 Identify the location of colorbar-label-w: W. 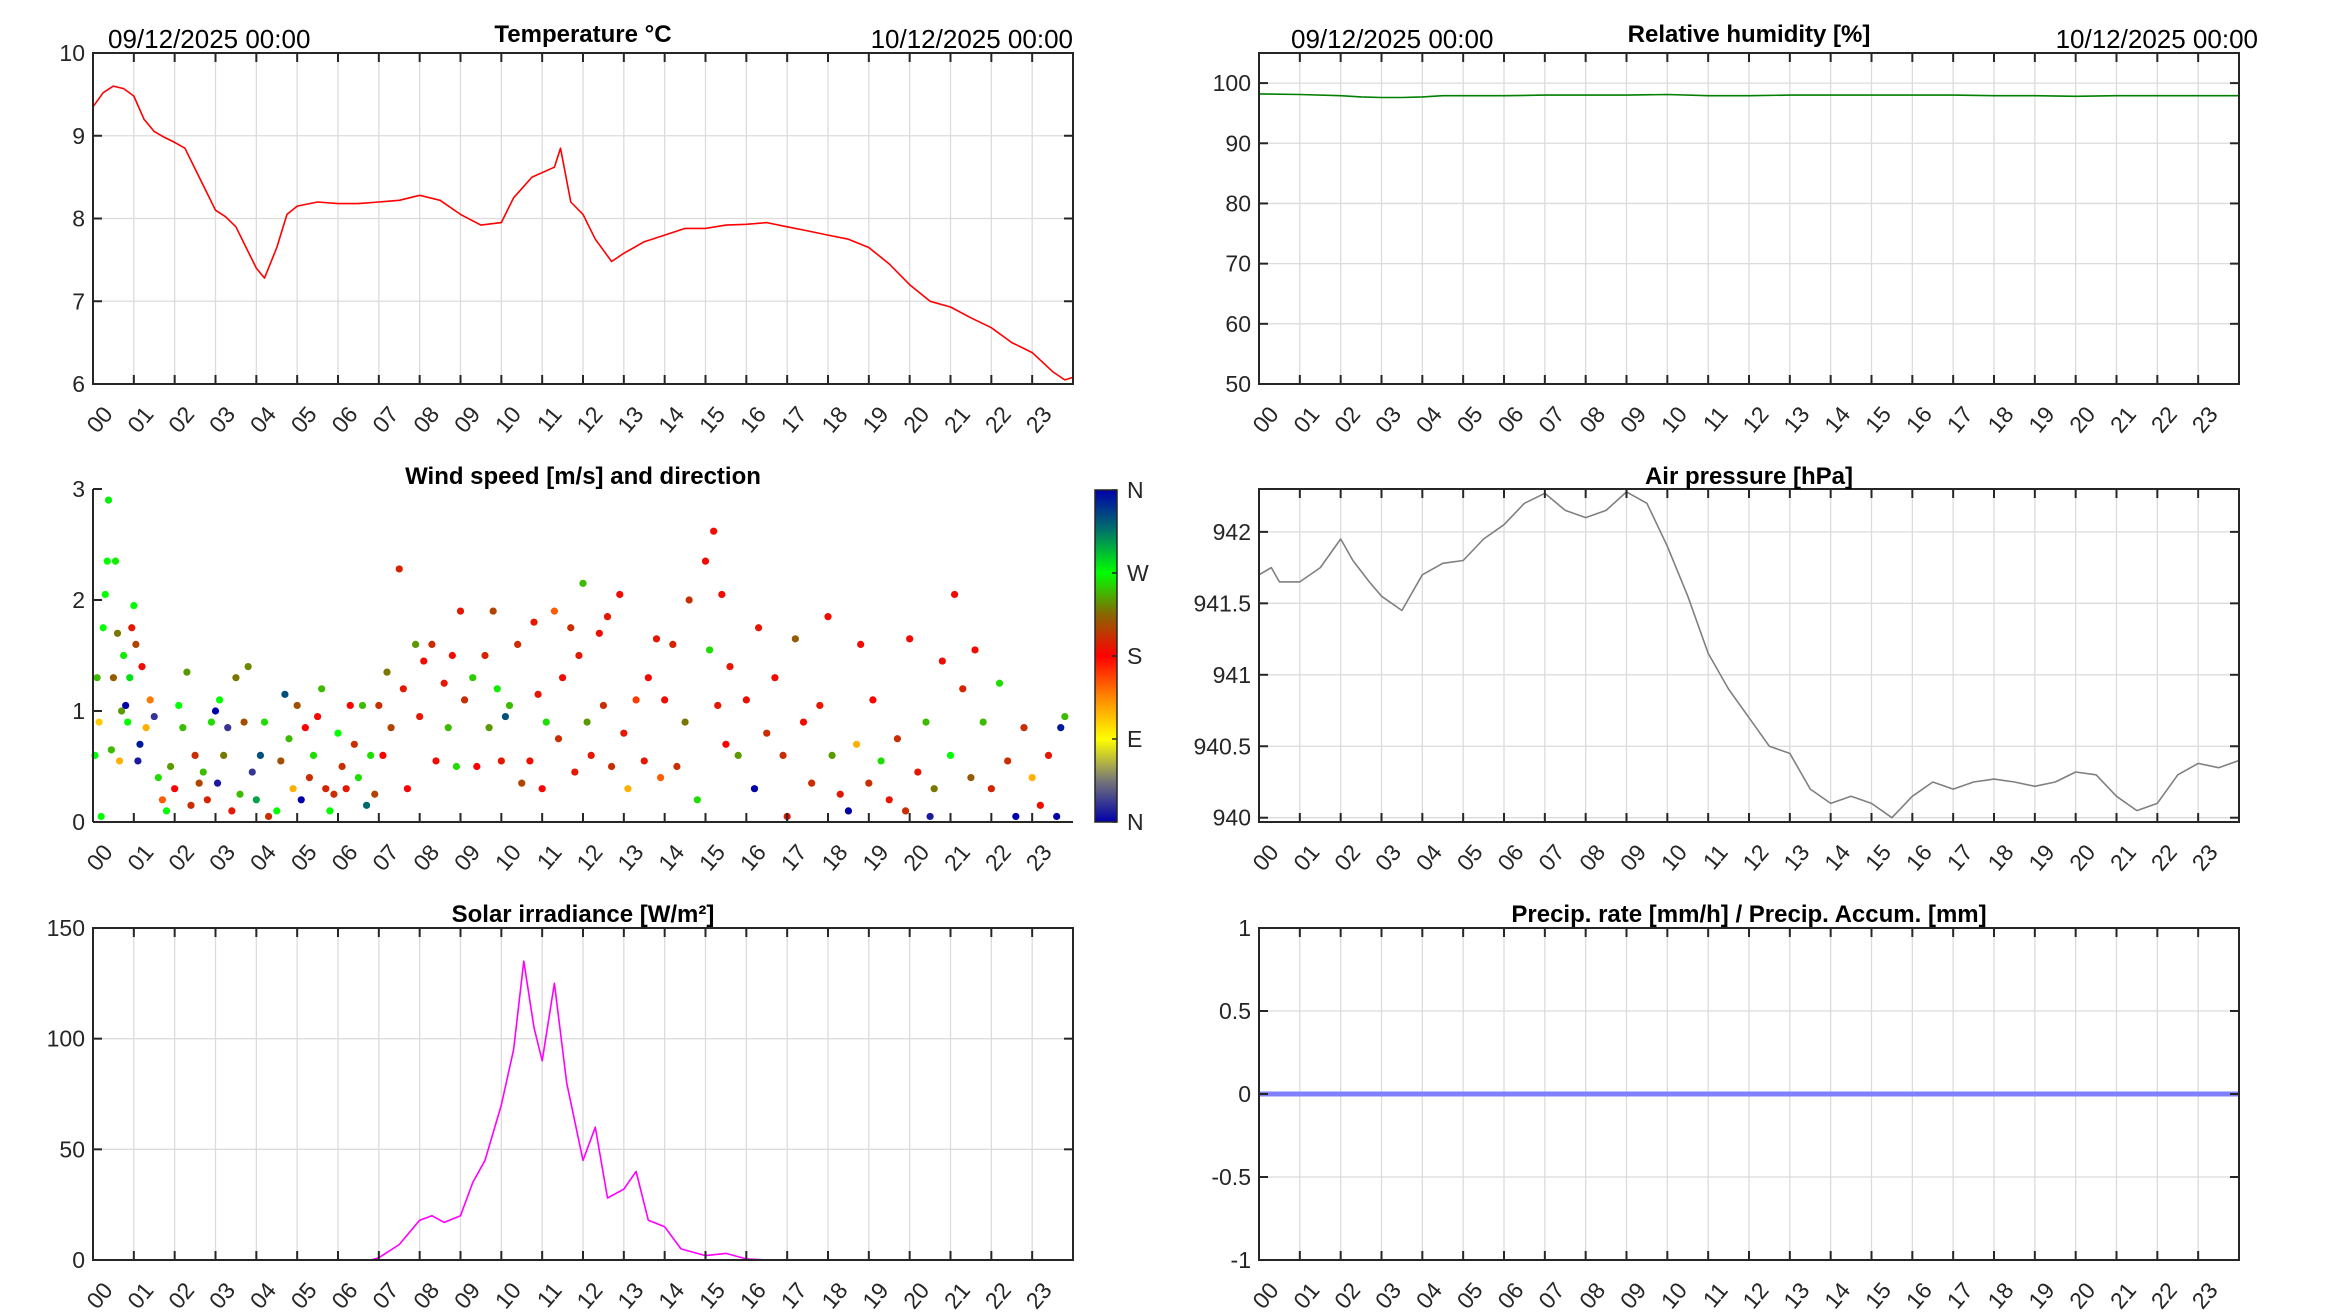
(1138, 573).